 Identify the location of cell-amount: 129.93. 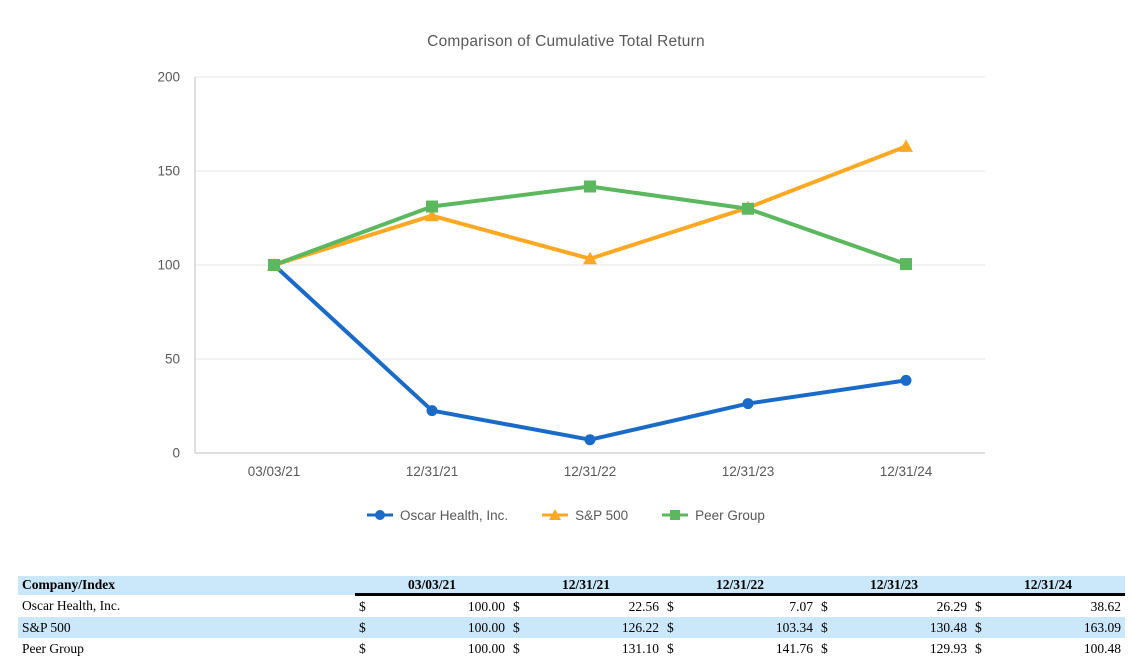
(948, 648).